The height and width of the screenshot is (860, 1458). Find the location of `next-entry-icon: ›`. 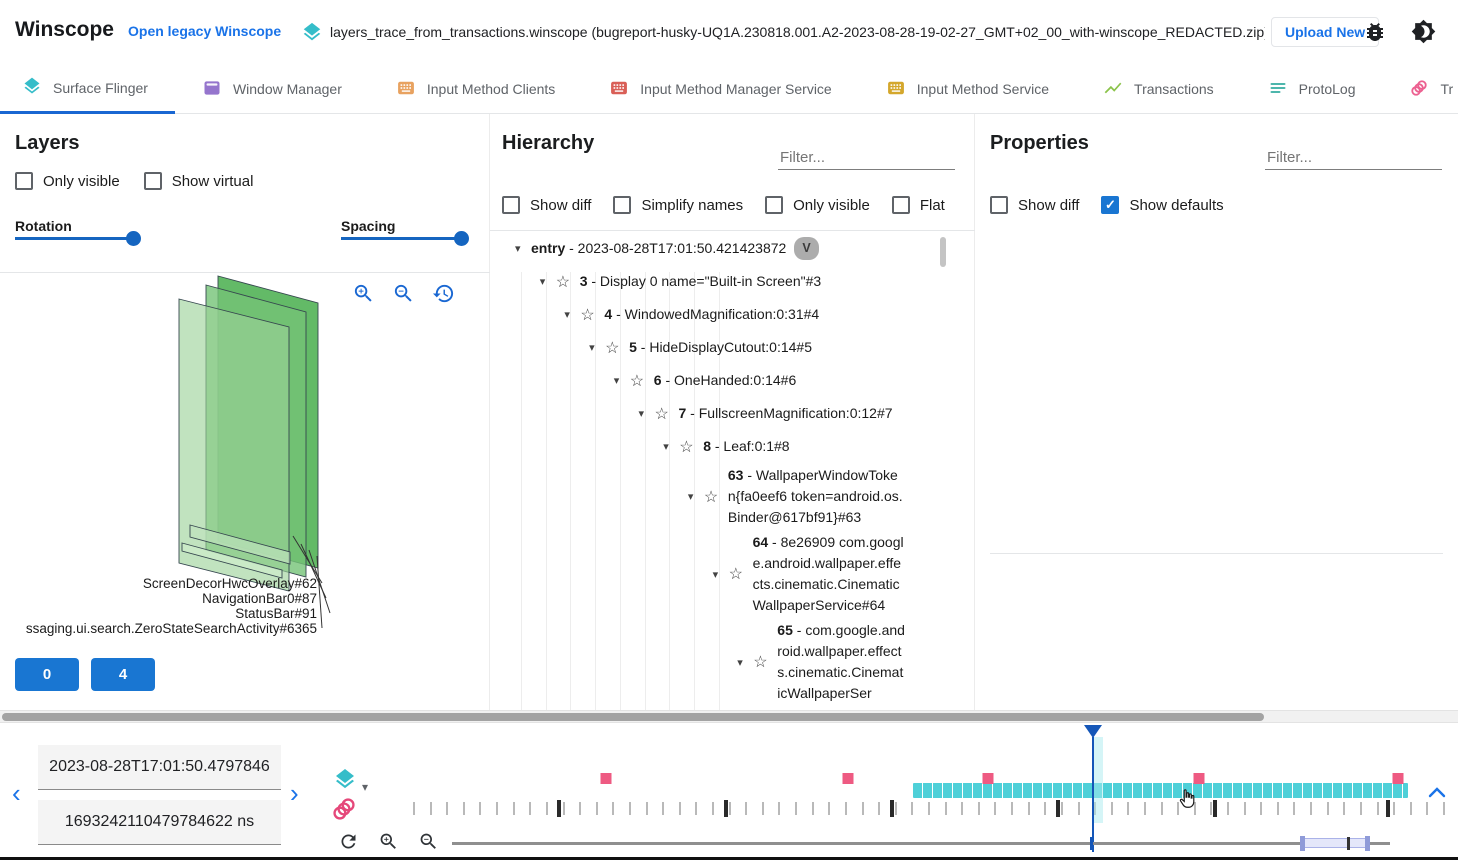

next-entry-icon: › is located at coordinates (294, 793).